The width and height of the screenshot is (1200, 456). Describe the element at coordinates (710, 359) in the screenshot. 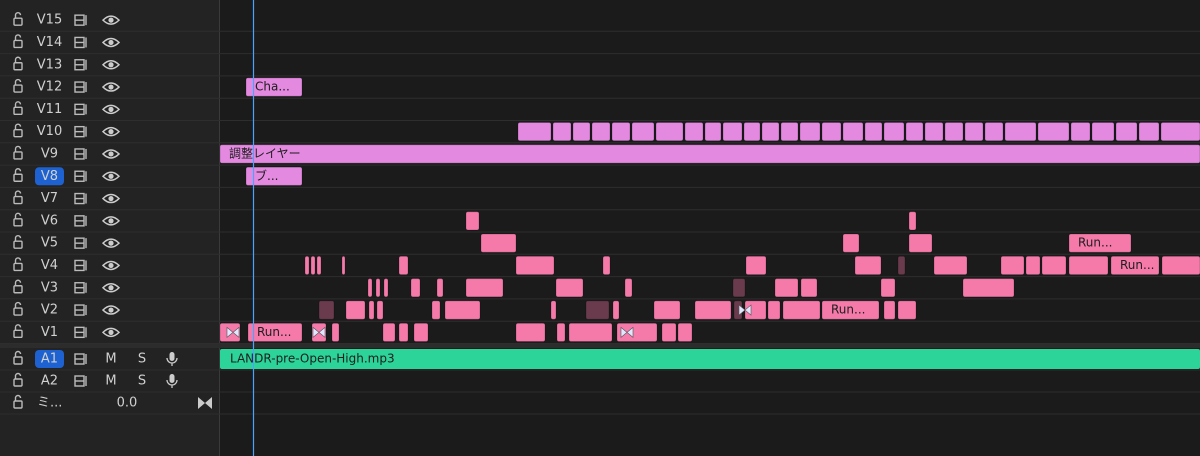

I see `audio-clip` at that location.